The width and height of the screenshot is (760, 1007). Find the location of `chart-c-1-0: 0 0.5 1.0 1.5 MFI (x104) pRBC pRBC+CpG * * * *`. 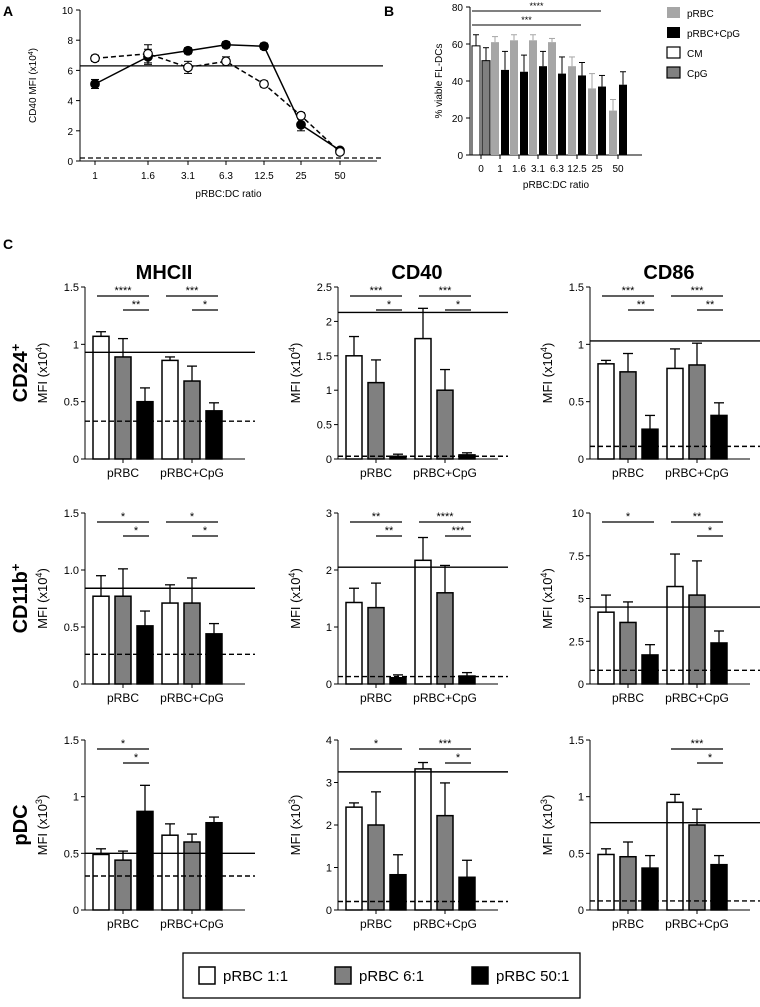

chart-c-1-0: 0 0.5 1.0 1.5 MFI (x104) pRBC pRBC+CpG * * * * is located at coordinates (144, 606).